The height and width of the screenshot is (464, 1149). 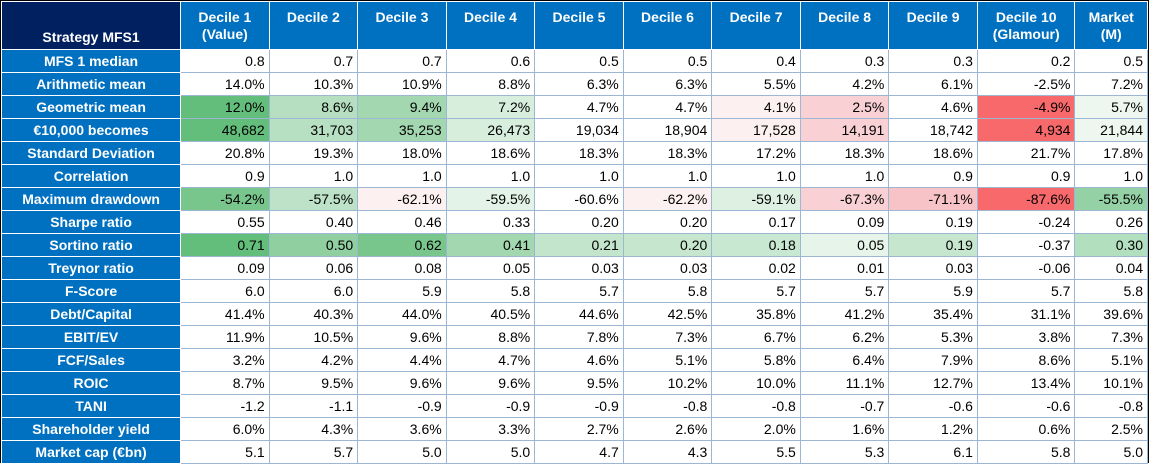 What do you see at coordinates (225, 176) in the screenshot?
I see `table-cell: 0.9` at bounding box center [225, 176].